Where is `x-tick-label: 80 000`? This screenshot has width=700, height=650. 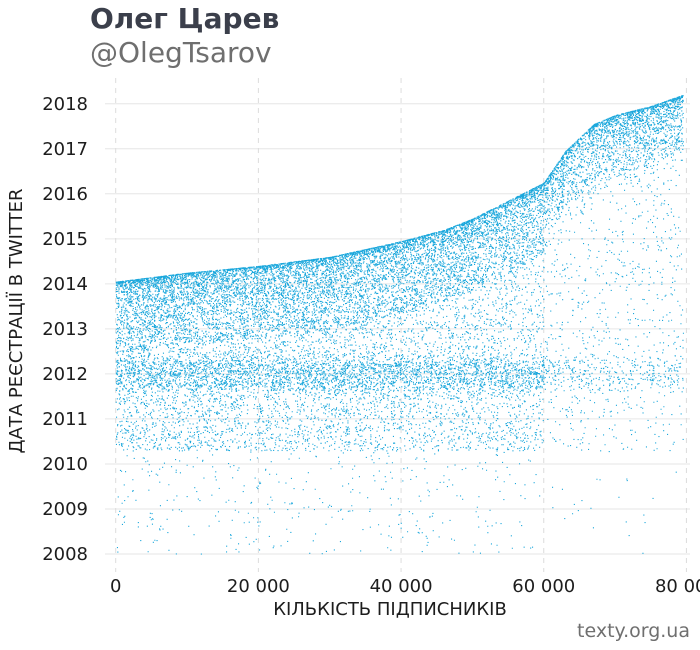
x-tick-label: 80 000 is located at coordinates (677, 586).